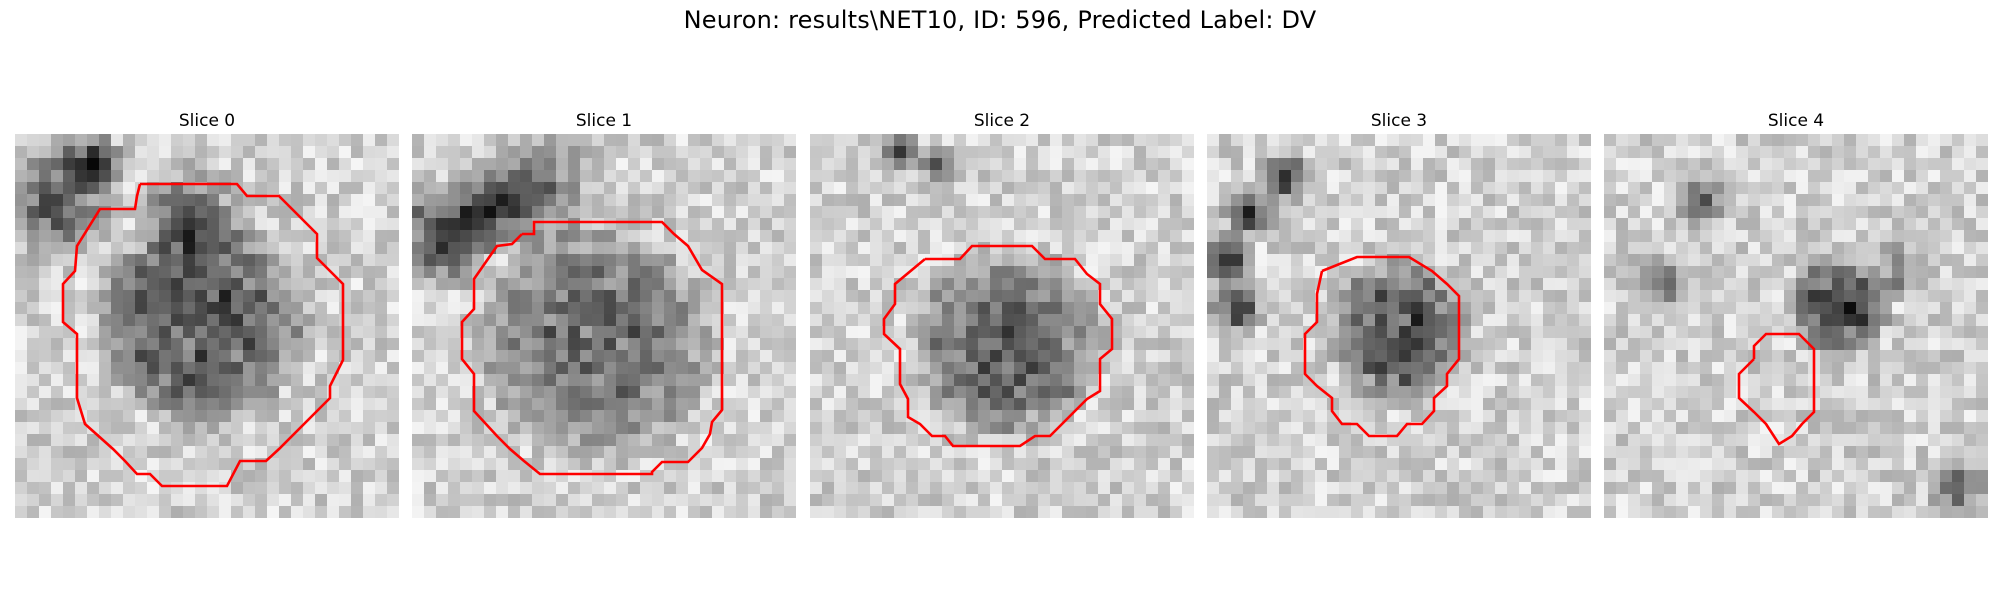  Describe the element at coordinates (1002, 121) in the screenshot. I see `slice-title-2: Slice 2` at that location.